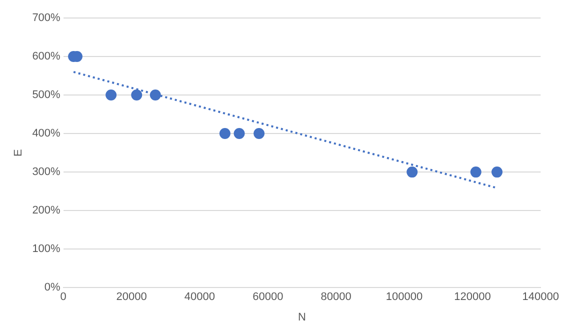  Describe the element at coordinates (46, 18) in the screenshot. I see `y-tick-label: 700%` at that location.